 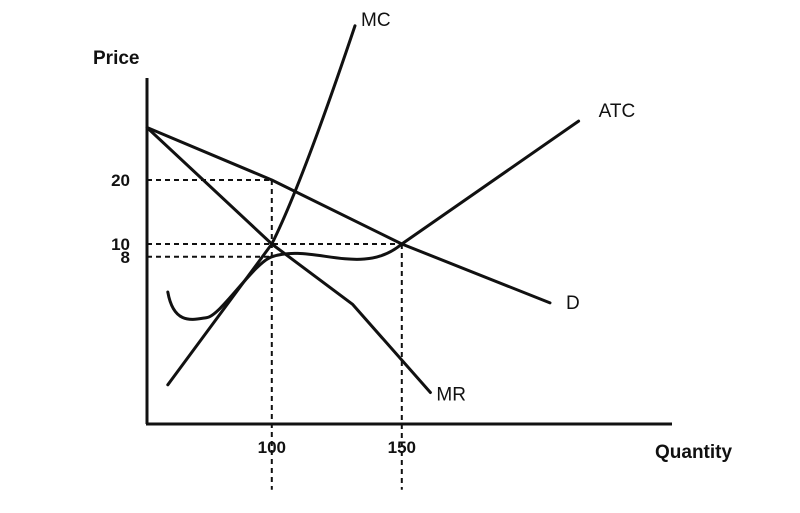 What do you see at coordinates (116, 58) in the screenshot?
I see `y-axis-title: Price` at bounding box center [116, 58].